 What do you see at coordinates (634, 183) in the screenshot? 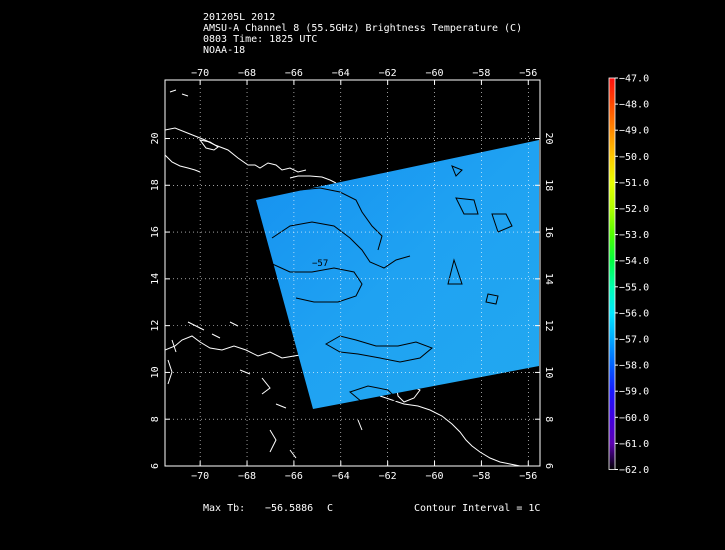
I see `colorbar-label: −51.0` at bounding box center [634, 183].